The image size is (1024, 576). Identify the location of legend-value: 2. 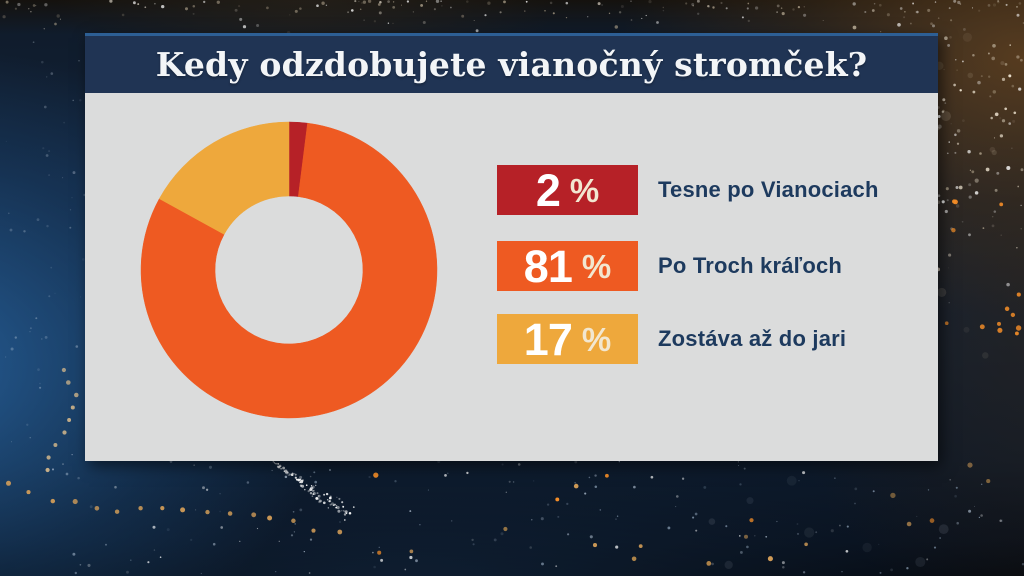
(548, 190).